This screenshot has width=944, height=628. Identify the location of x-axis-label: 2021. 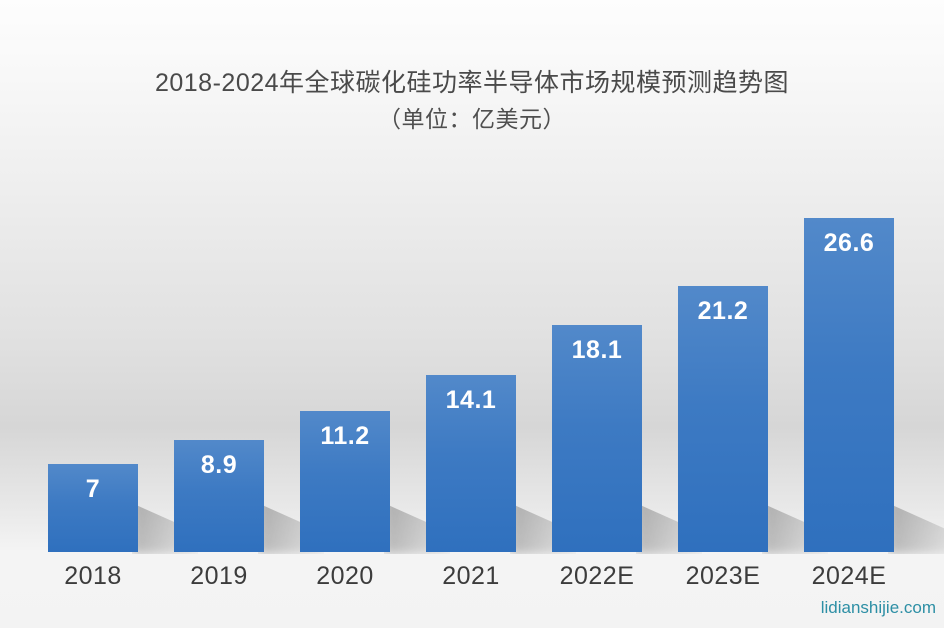
(471, 575).